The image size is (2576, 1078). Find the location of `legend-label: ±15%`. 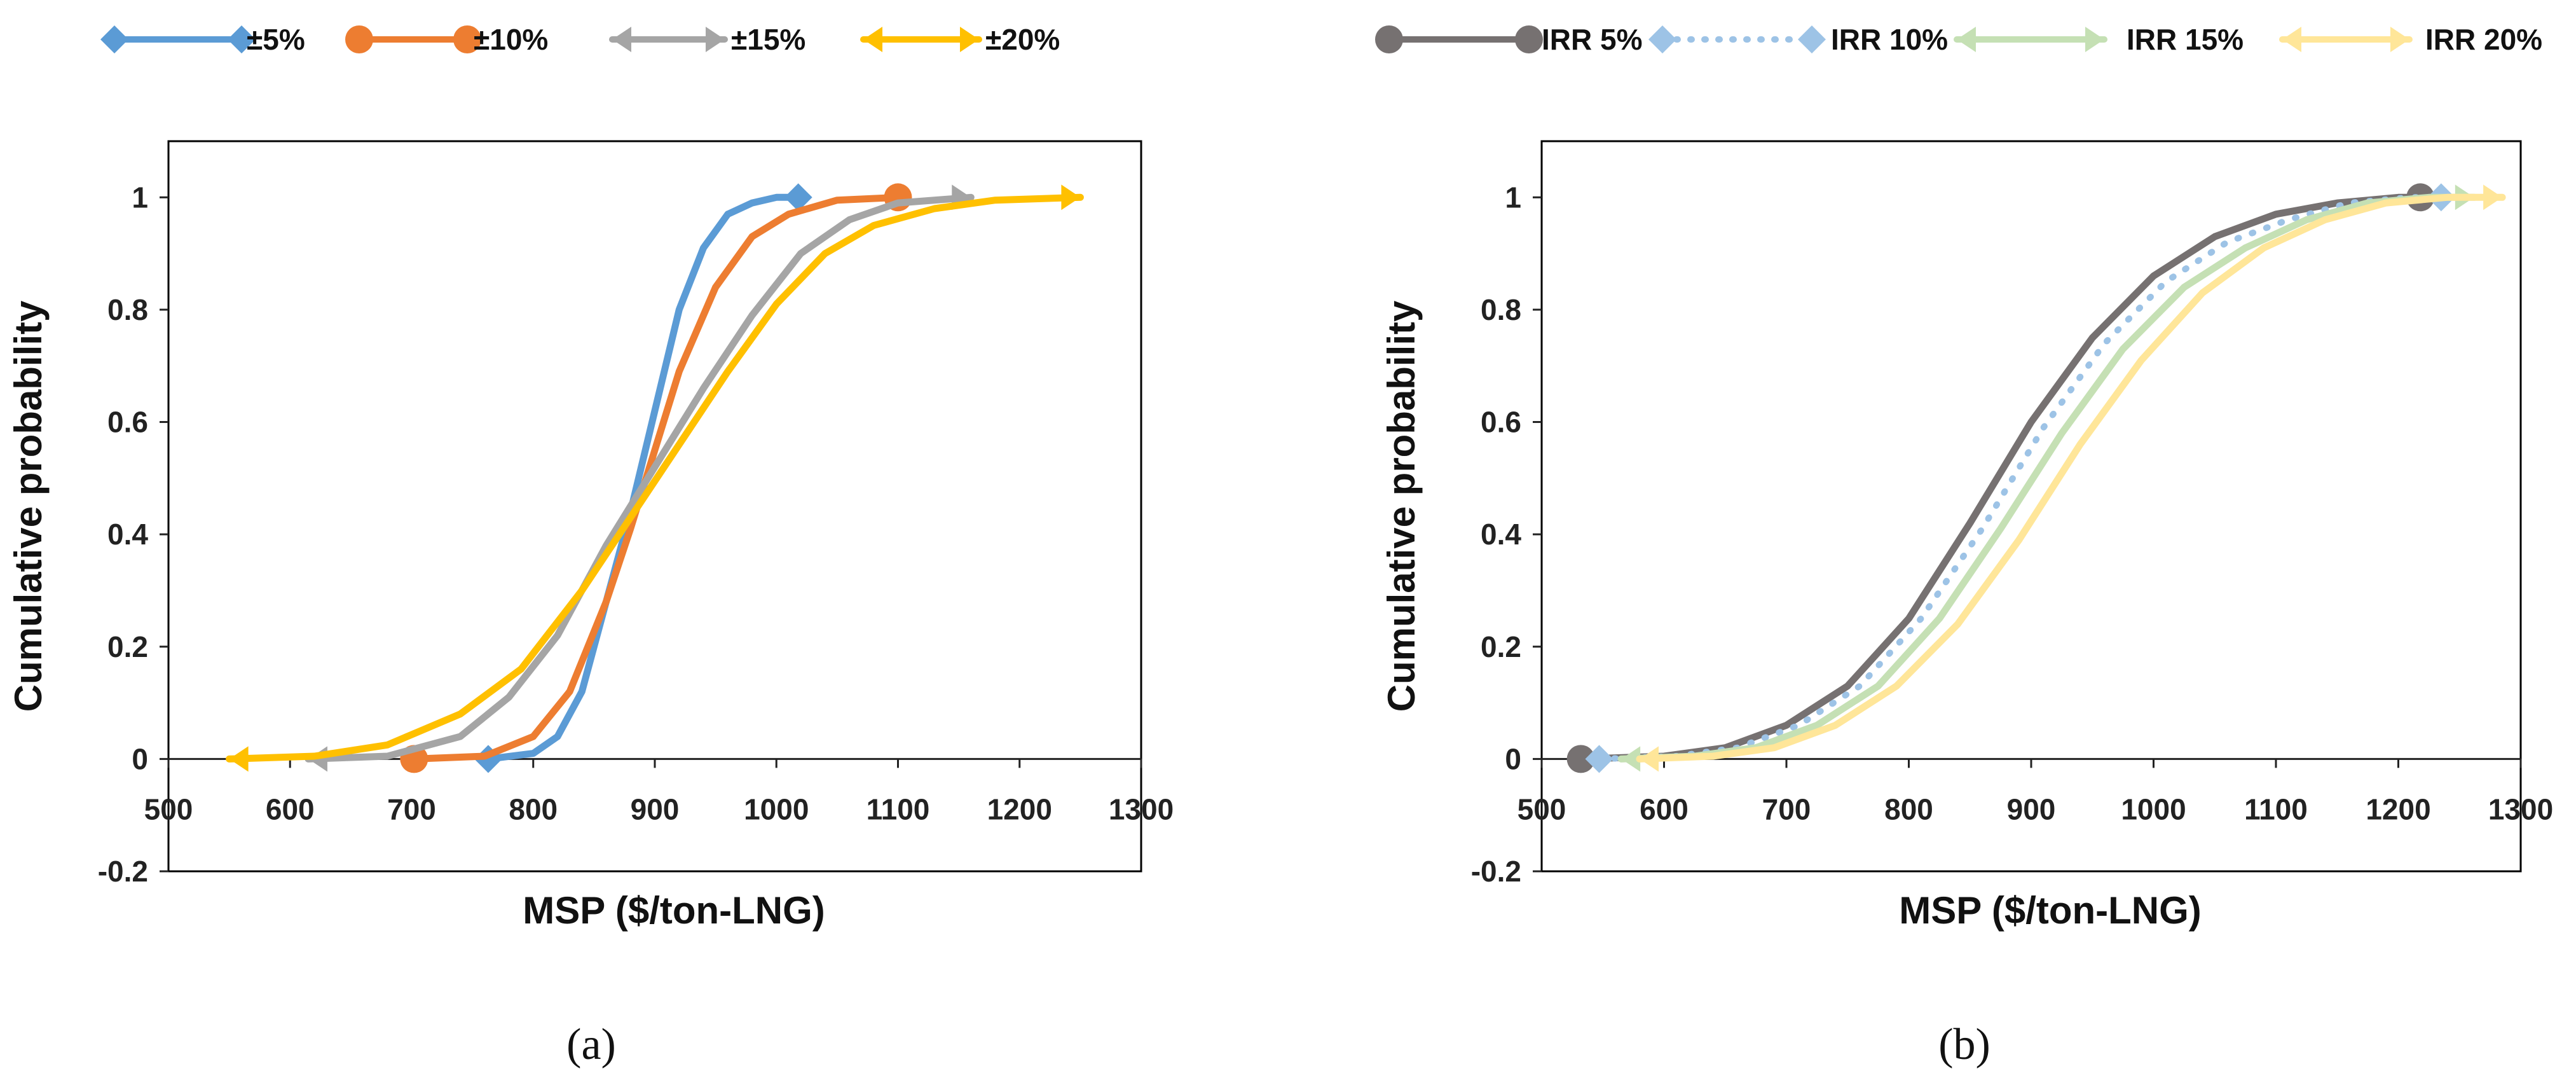

legend-label: ±15% is located at coordinates (768, 39).